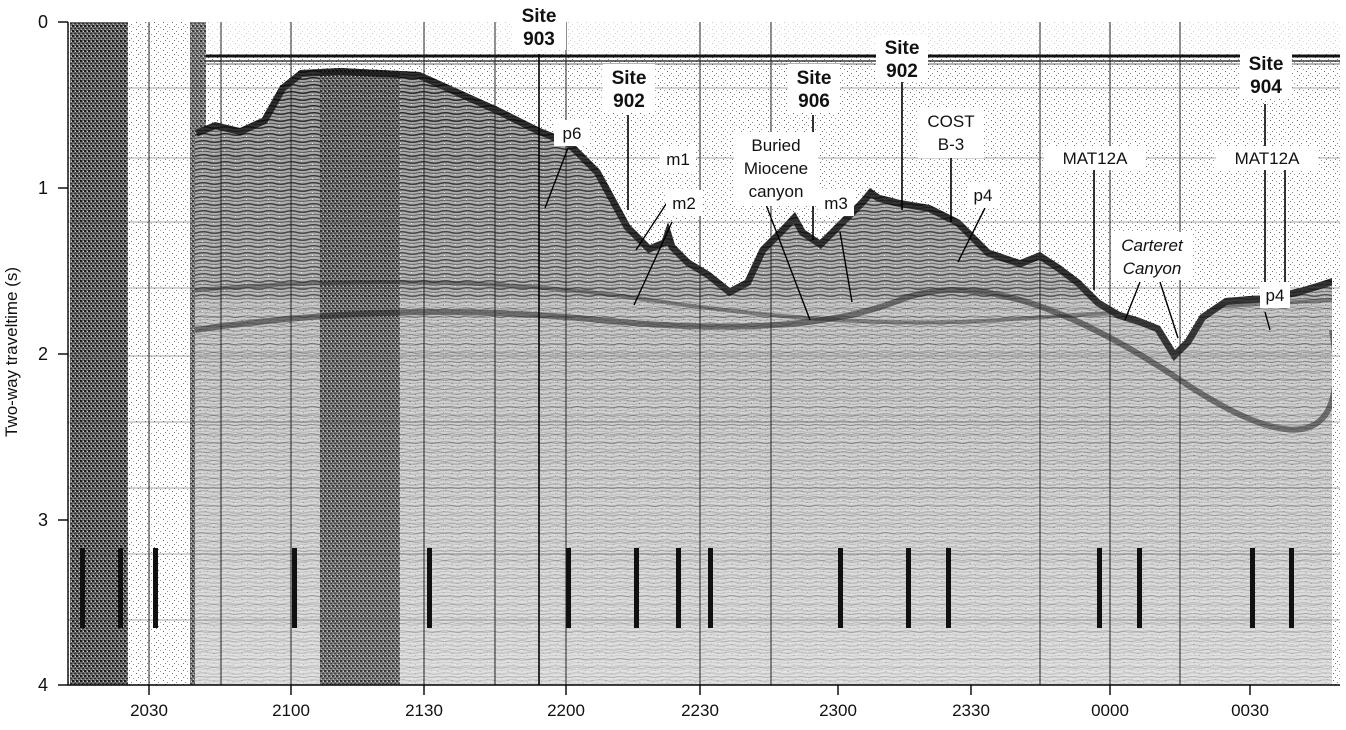  Describe the element at coordinates (1268, 158) in the screenshot. I see `label-mat12a-2: MAT12A` at that location.